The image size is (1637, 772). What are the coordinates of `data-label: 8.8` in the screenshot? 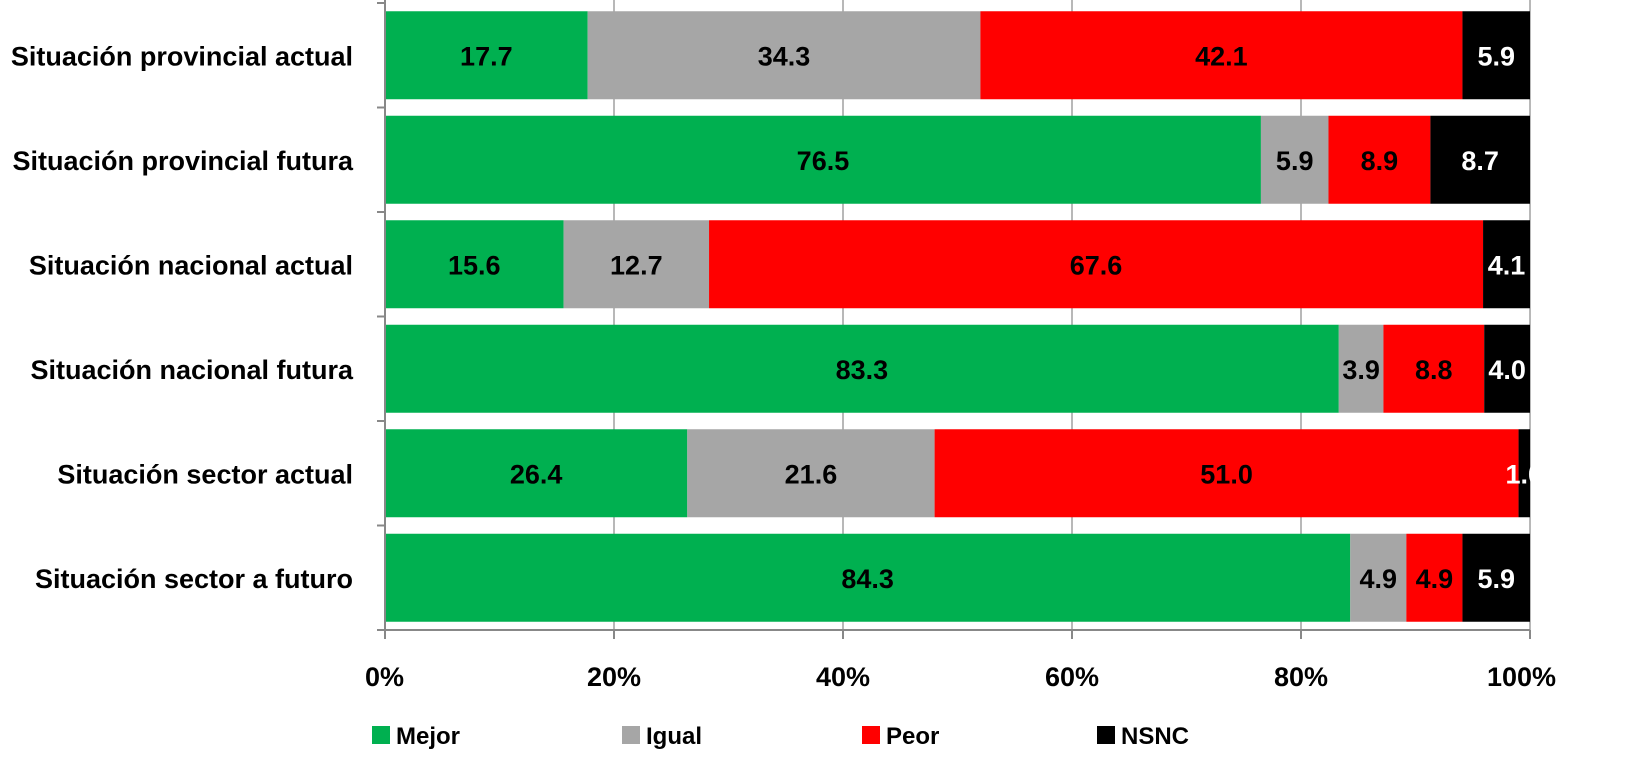 It's located at (1434, 370).